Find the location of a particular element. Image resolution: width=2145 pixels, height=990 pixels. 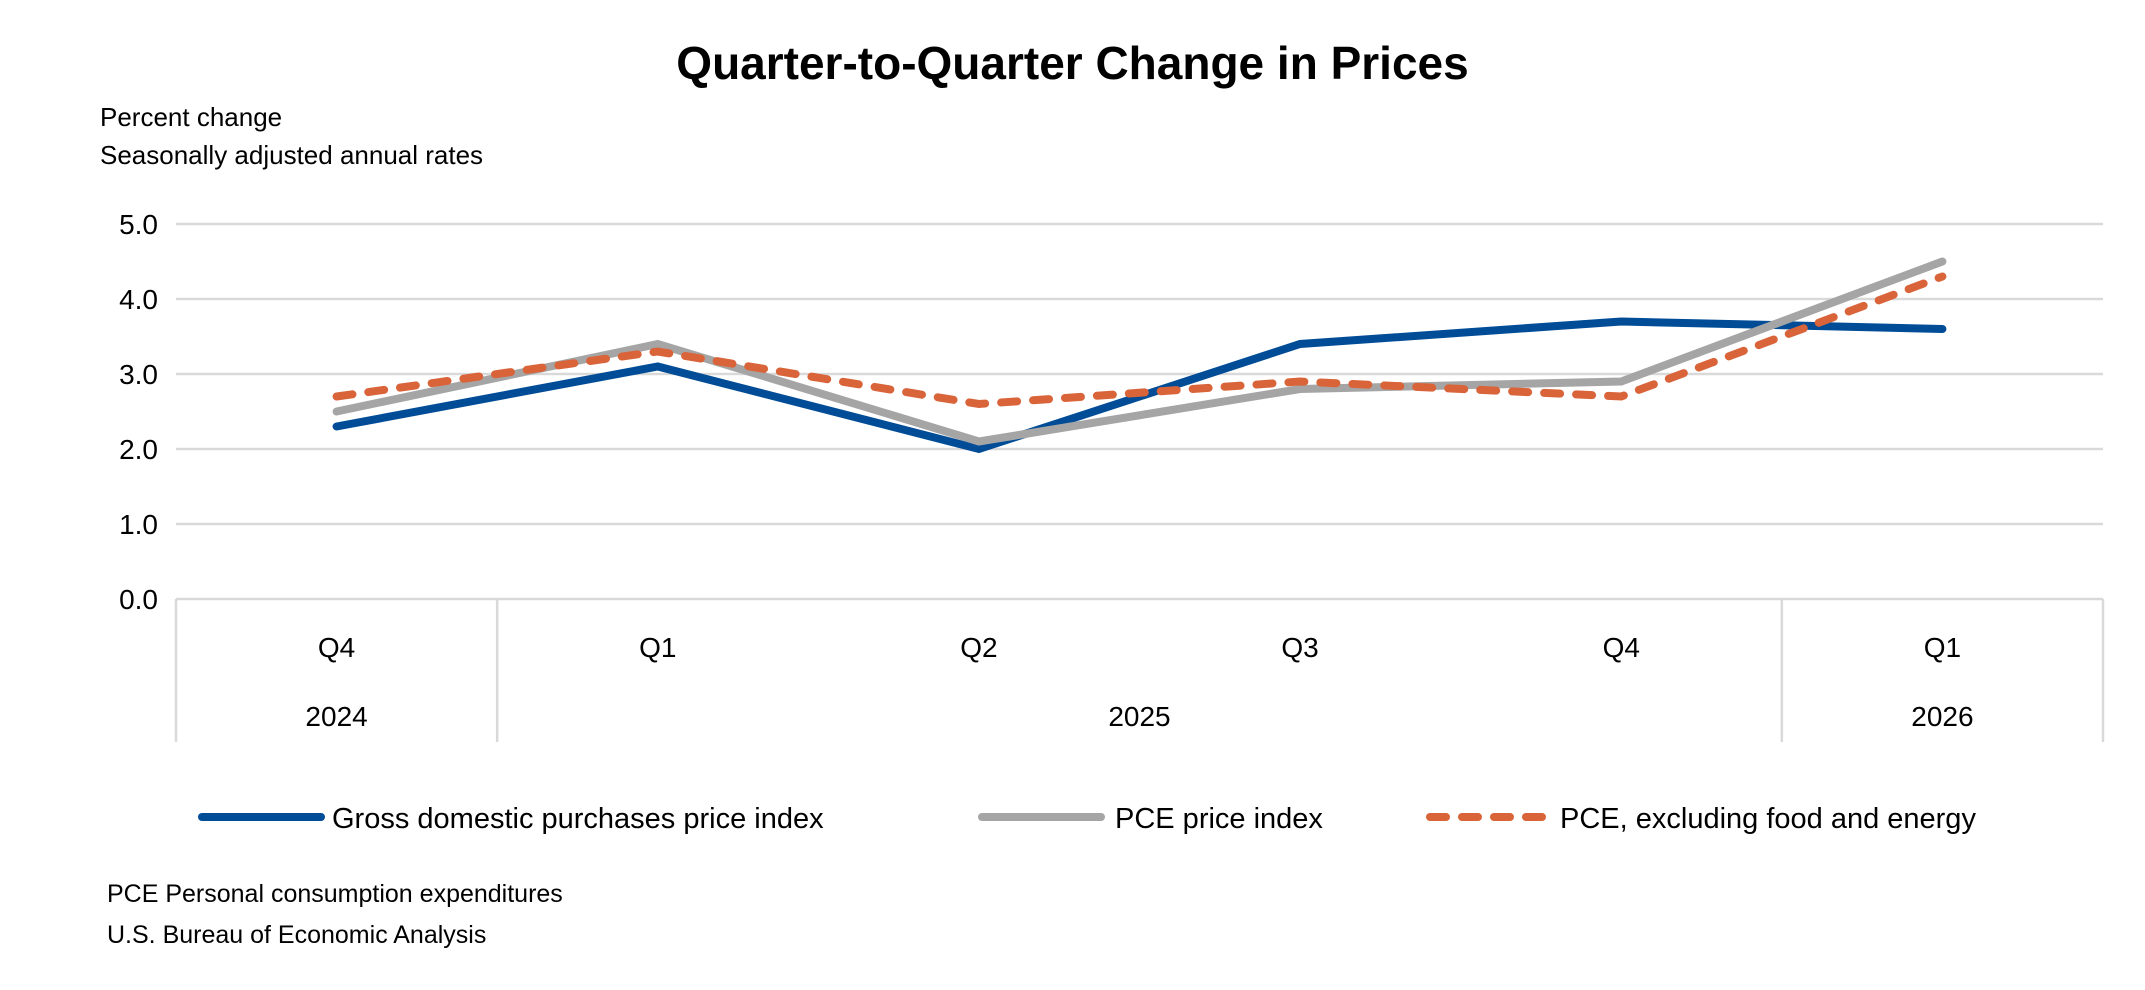

y-tick-label: 1.0 is located at coordinates (138, 524).